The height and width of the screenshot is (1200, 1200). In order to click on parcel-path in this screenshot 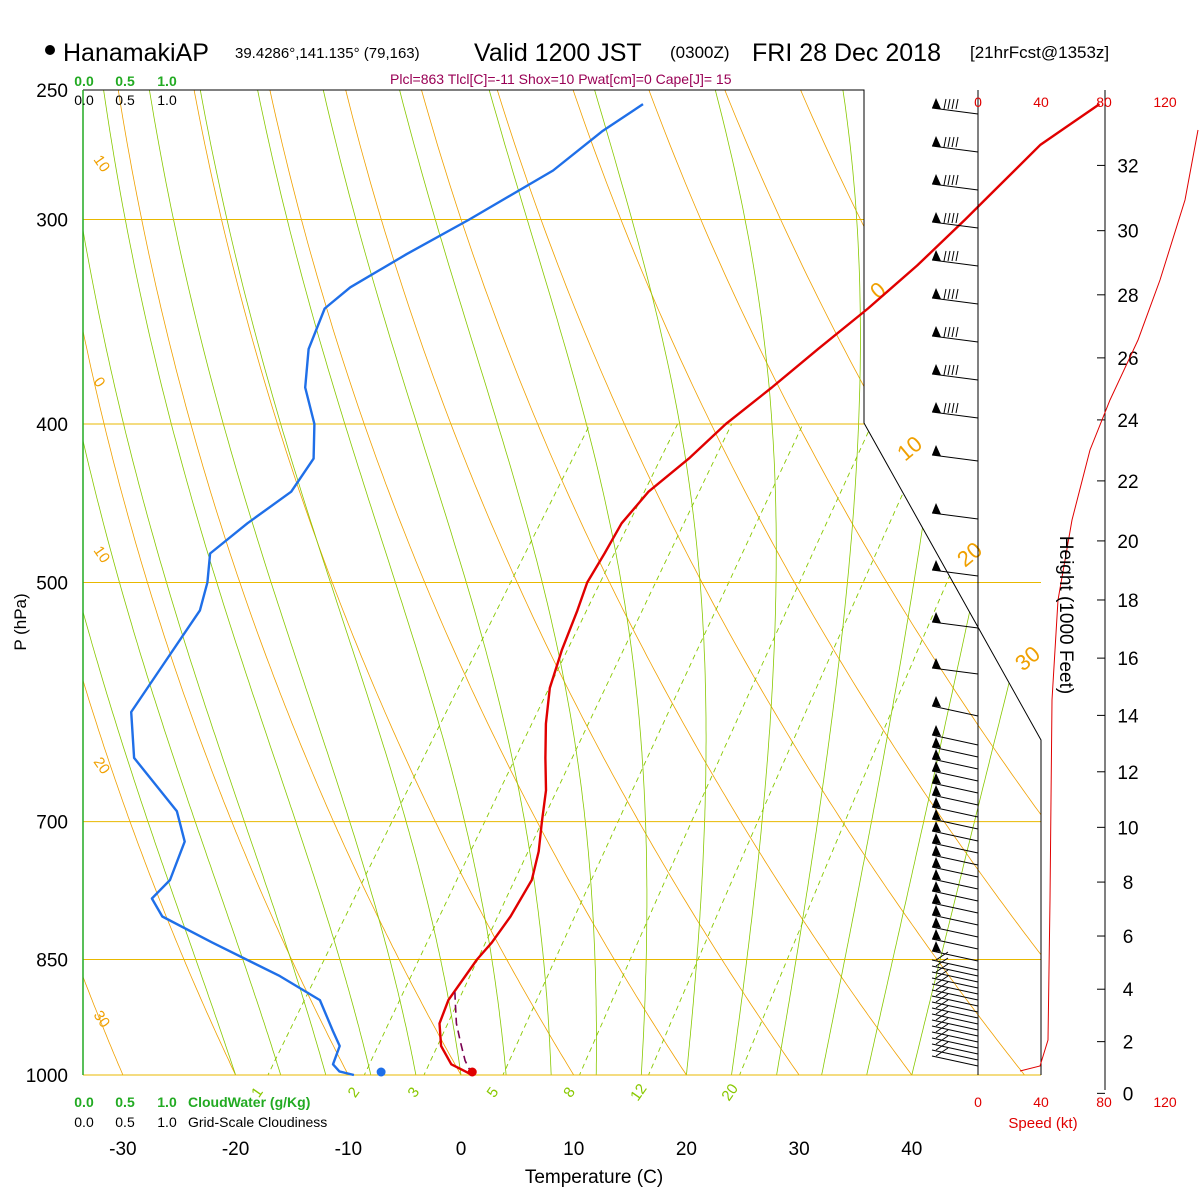, I will do `click(464, 1034)`.